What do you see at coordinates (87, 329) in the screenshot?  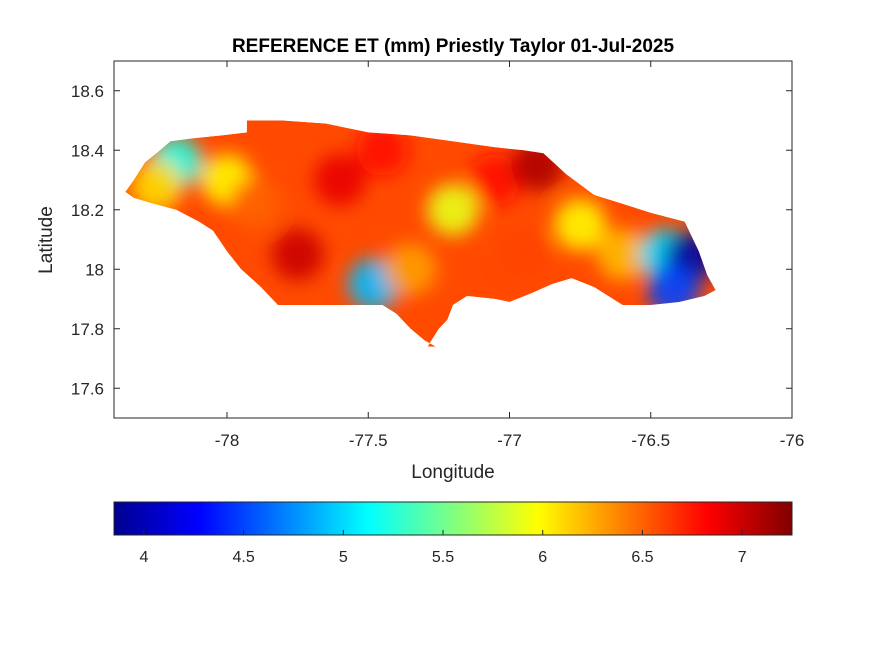 I see `y-tick-label: 17.8` at bounding box center [87, 329].